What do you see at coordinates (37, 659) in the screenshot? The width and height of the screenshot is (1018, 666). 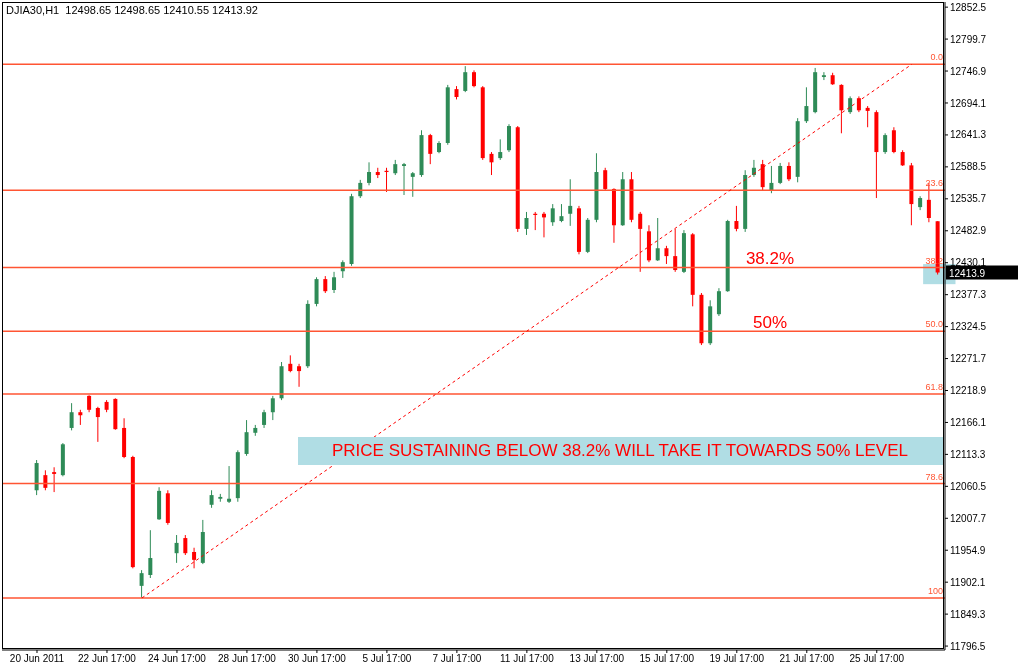 I see `x-tick-label: 20 Jun 2011` at bounding box center [37, 659].